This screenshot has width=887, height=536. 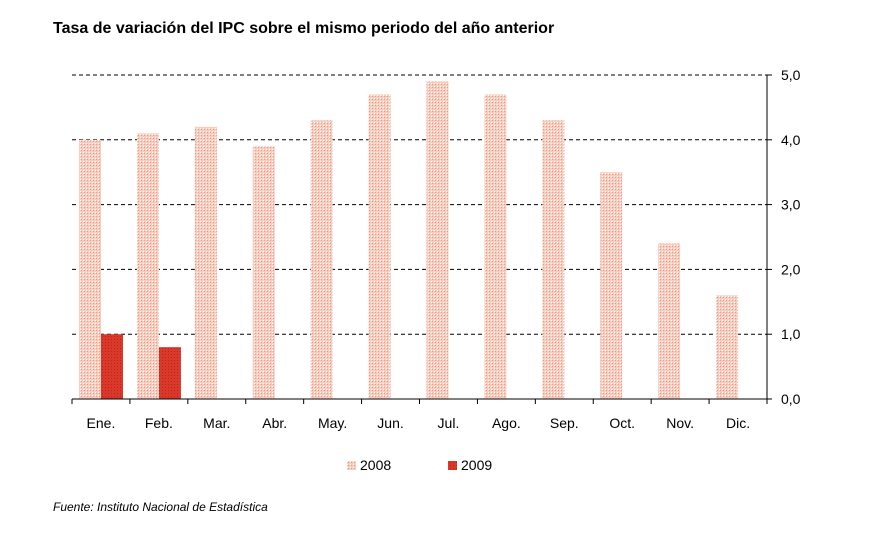 I want to click on y-tick-label: 1,0, so click(x=791, y=334).